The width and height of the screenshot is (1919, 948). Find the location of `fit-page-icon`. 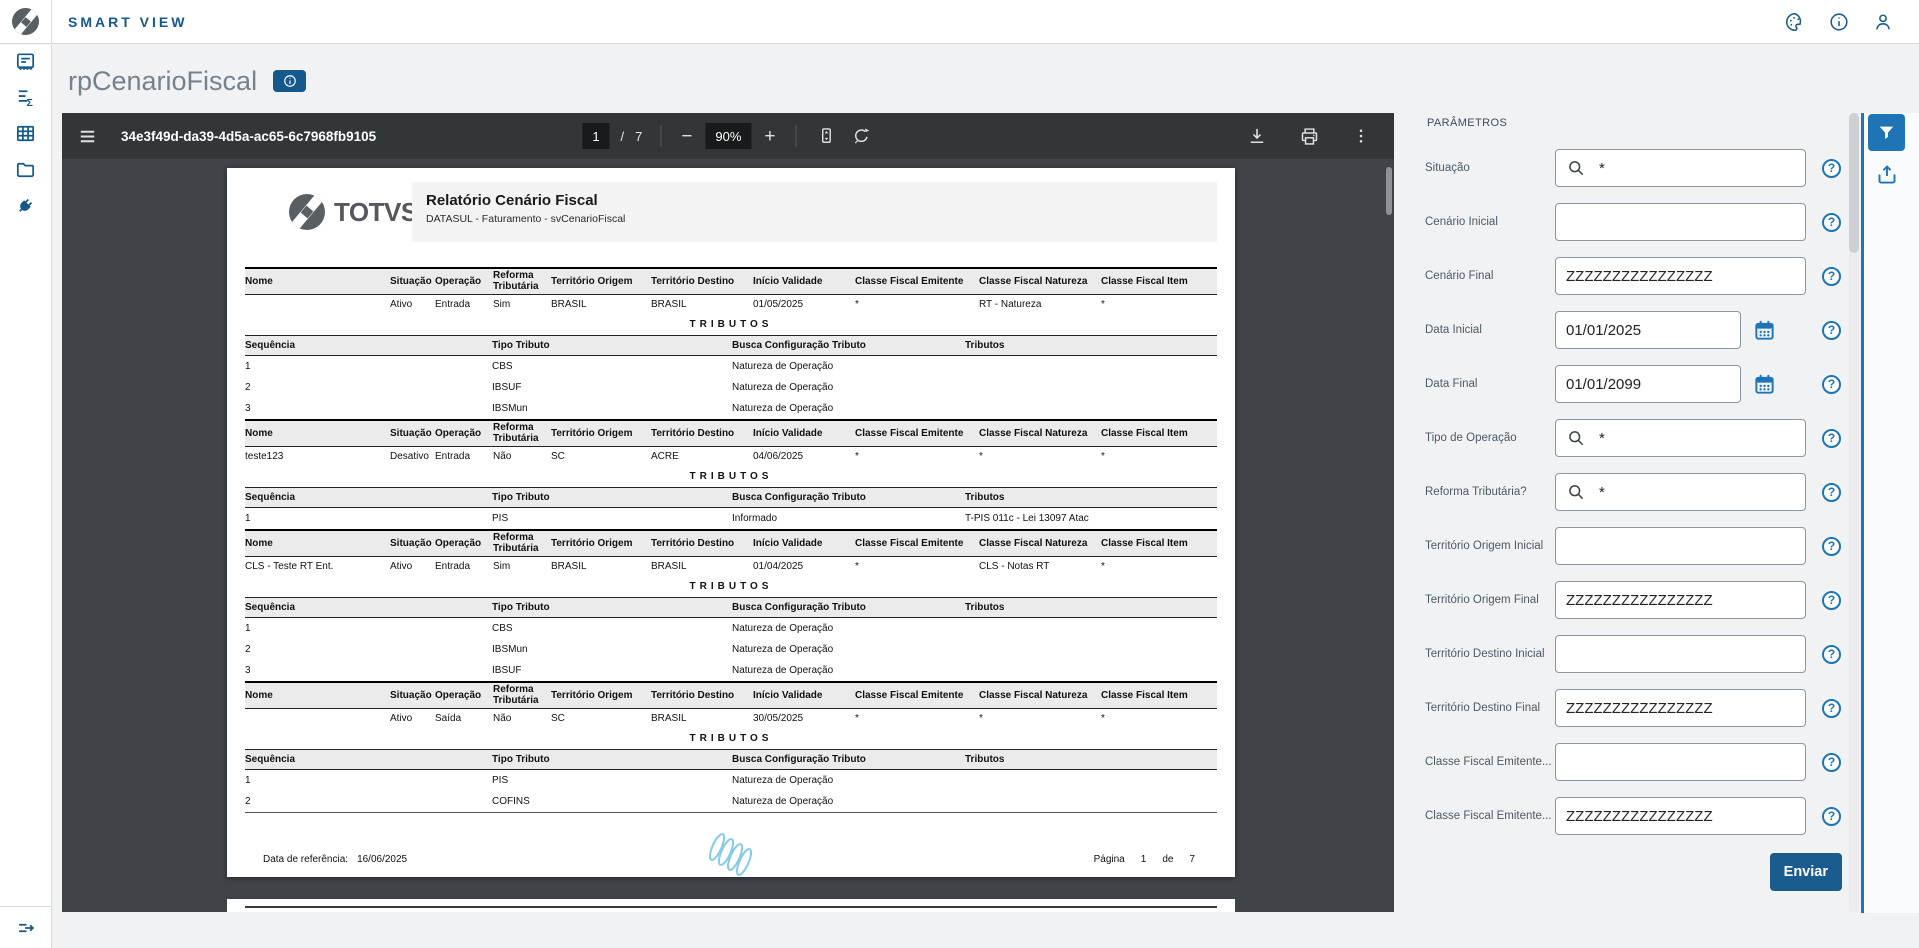

fit-page-icon is located at coordinates (827, 136).